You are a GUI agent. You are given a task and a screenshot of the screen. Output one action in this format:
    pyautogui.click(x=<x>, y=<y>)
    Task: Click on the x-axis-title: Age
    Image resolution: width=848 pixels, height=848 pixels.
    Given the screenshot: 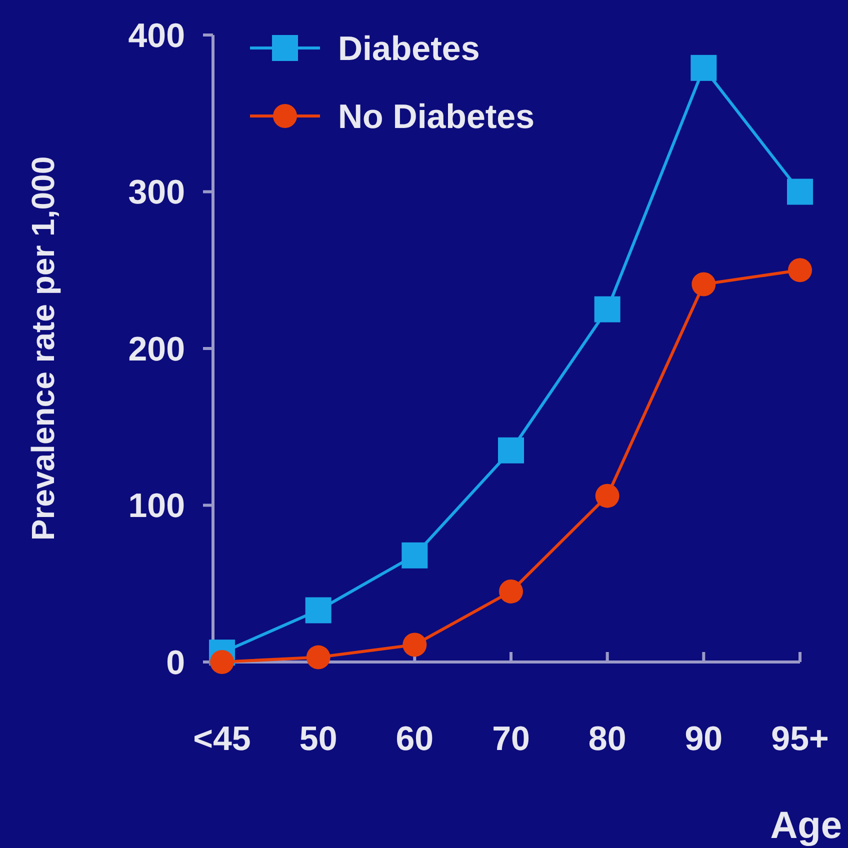 What is the action you would take?
    pyautogui.click(x=806, y=826)
    